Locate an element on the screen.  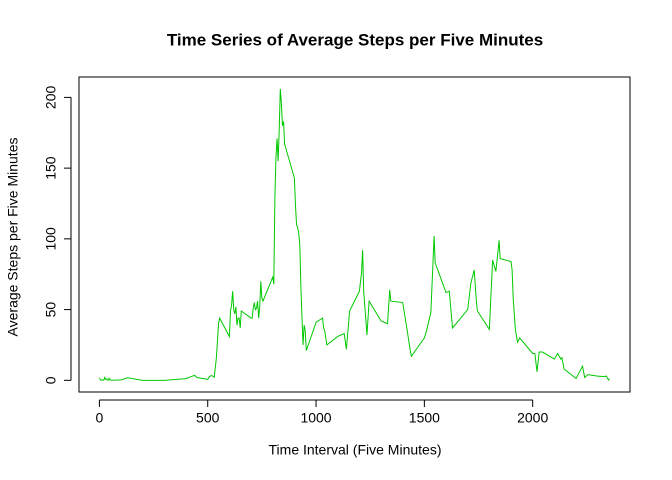
y-tick-label: 100 is located at coordinates (51, 239).